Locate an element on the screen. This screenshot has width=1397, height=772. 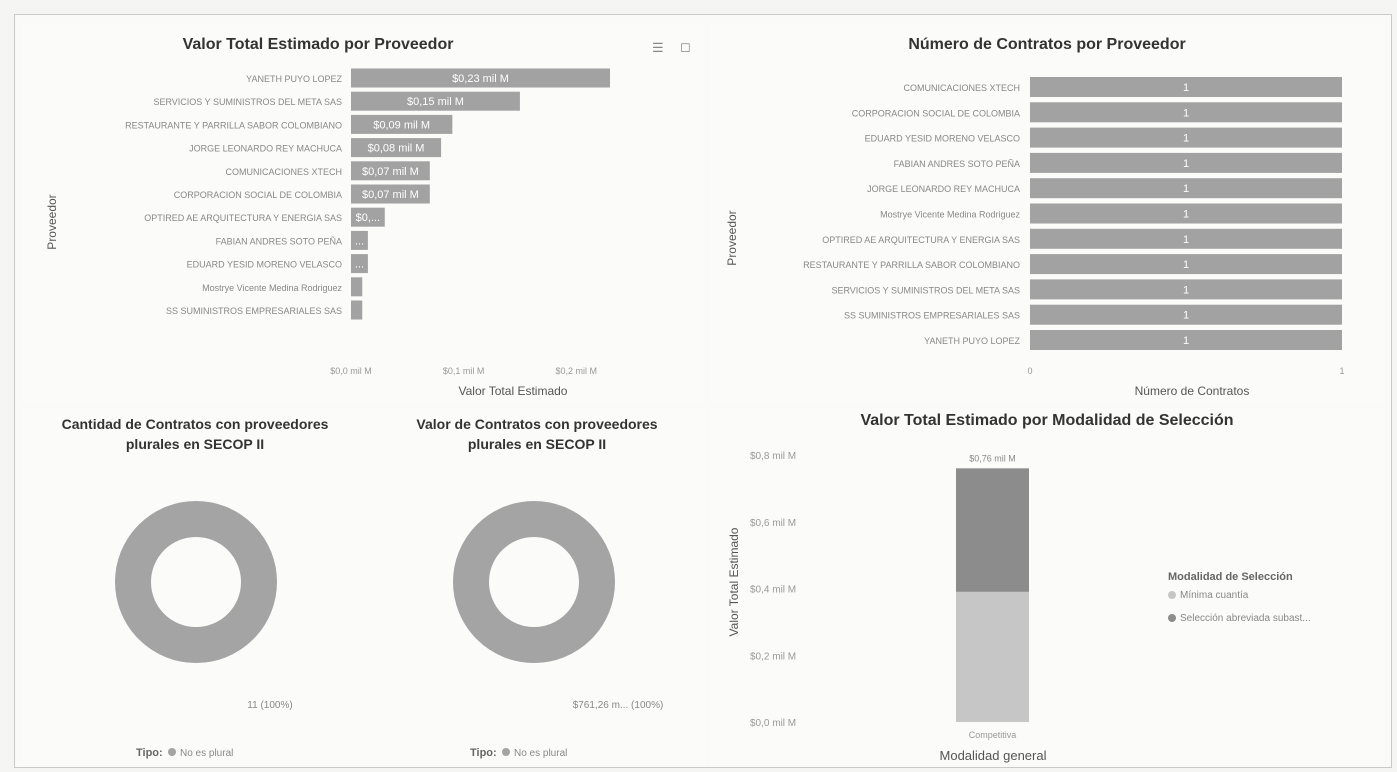
category-label: EDUARD YESID MORENO VELASCO is located at coordinates (942, 139).